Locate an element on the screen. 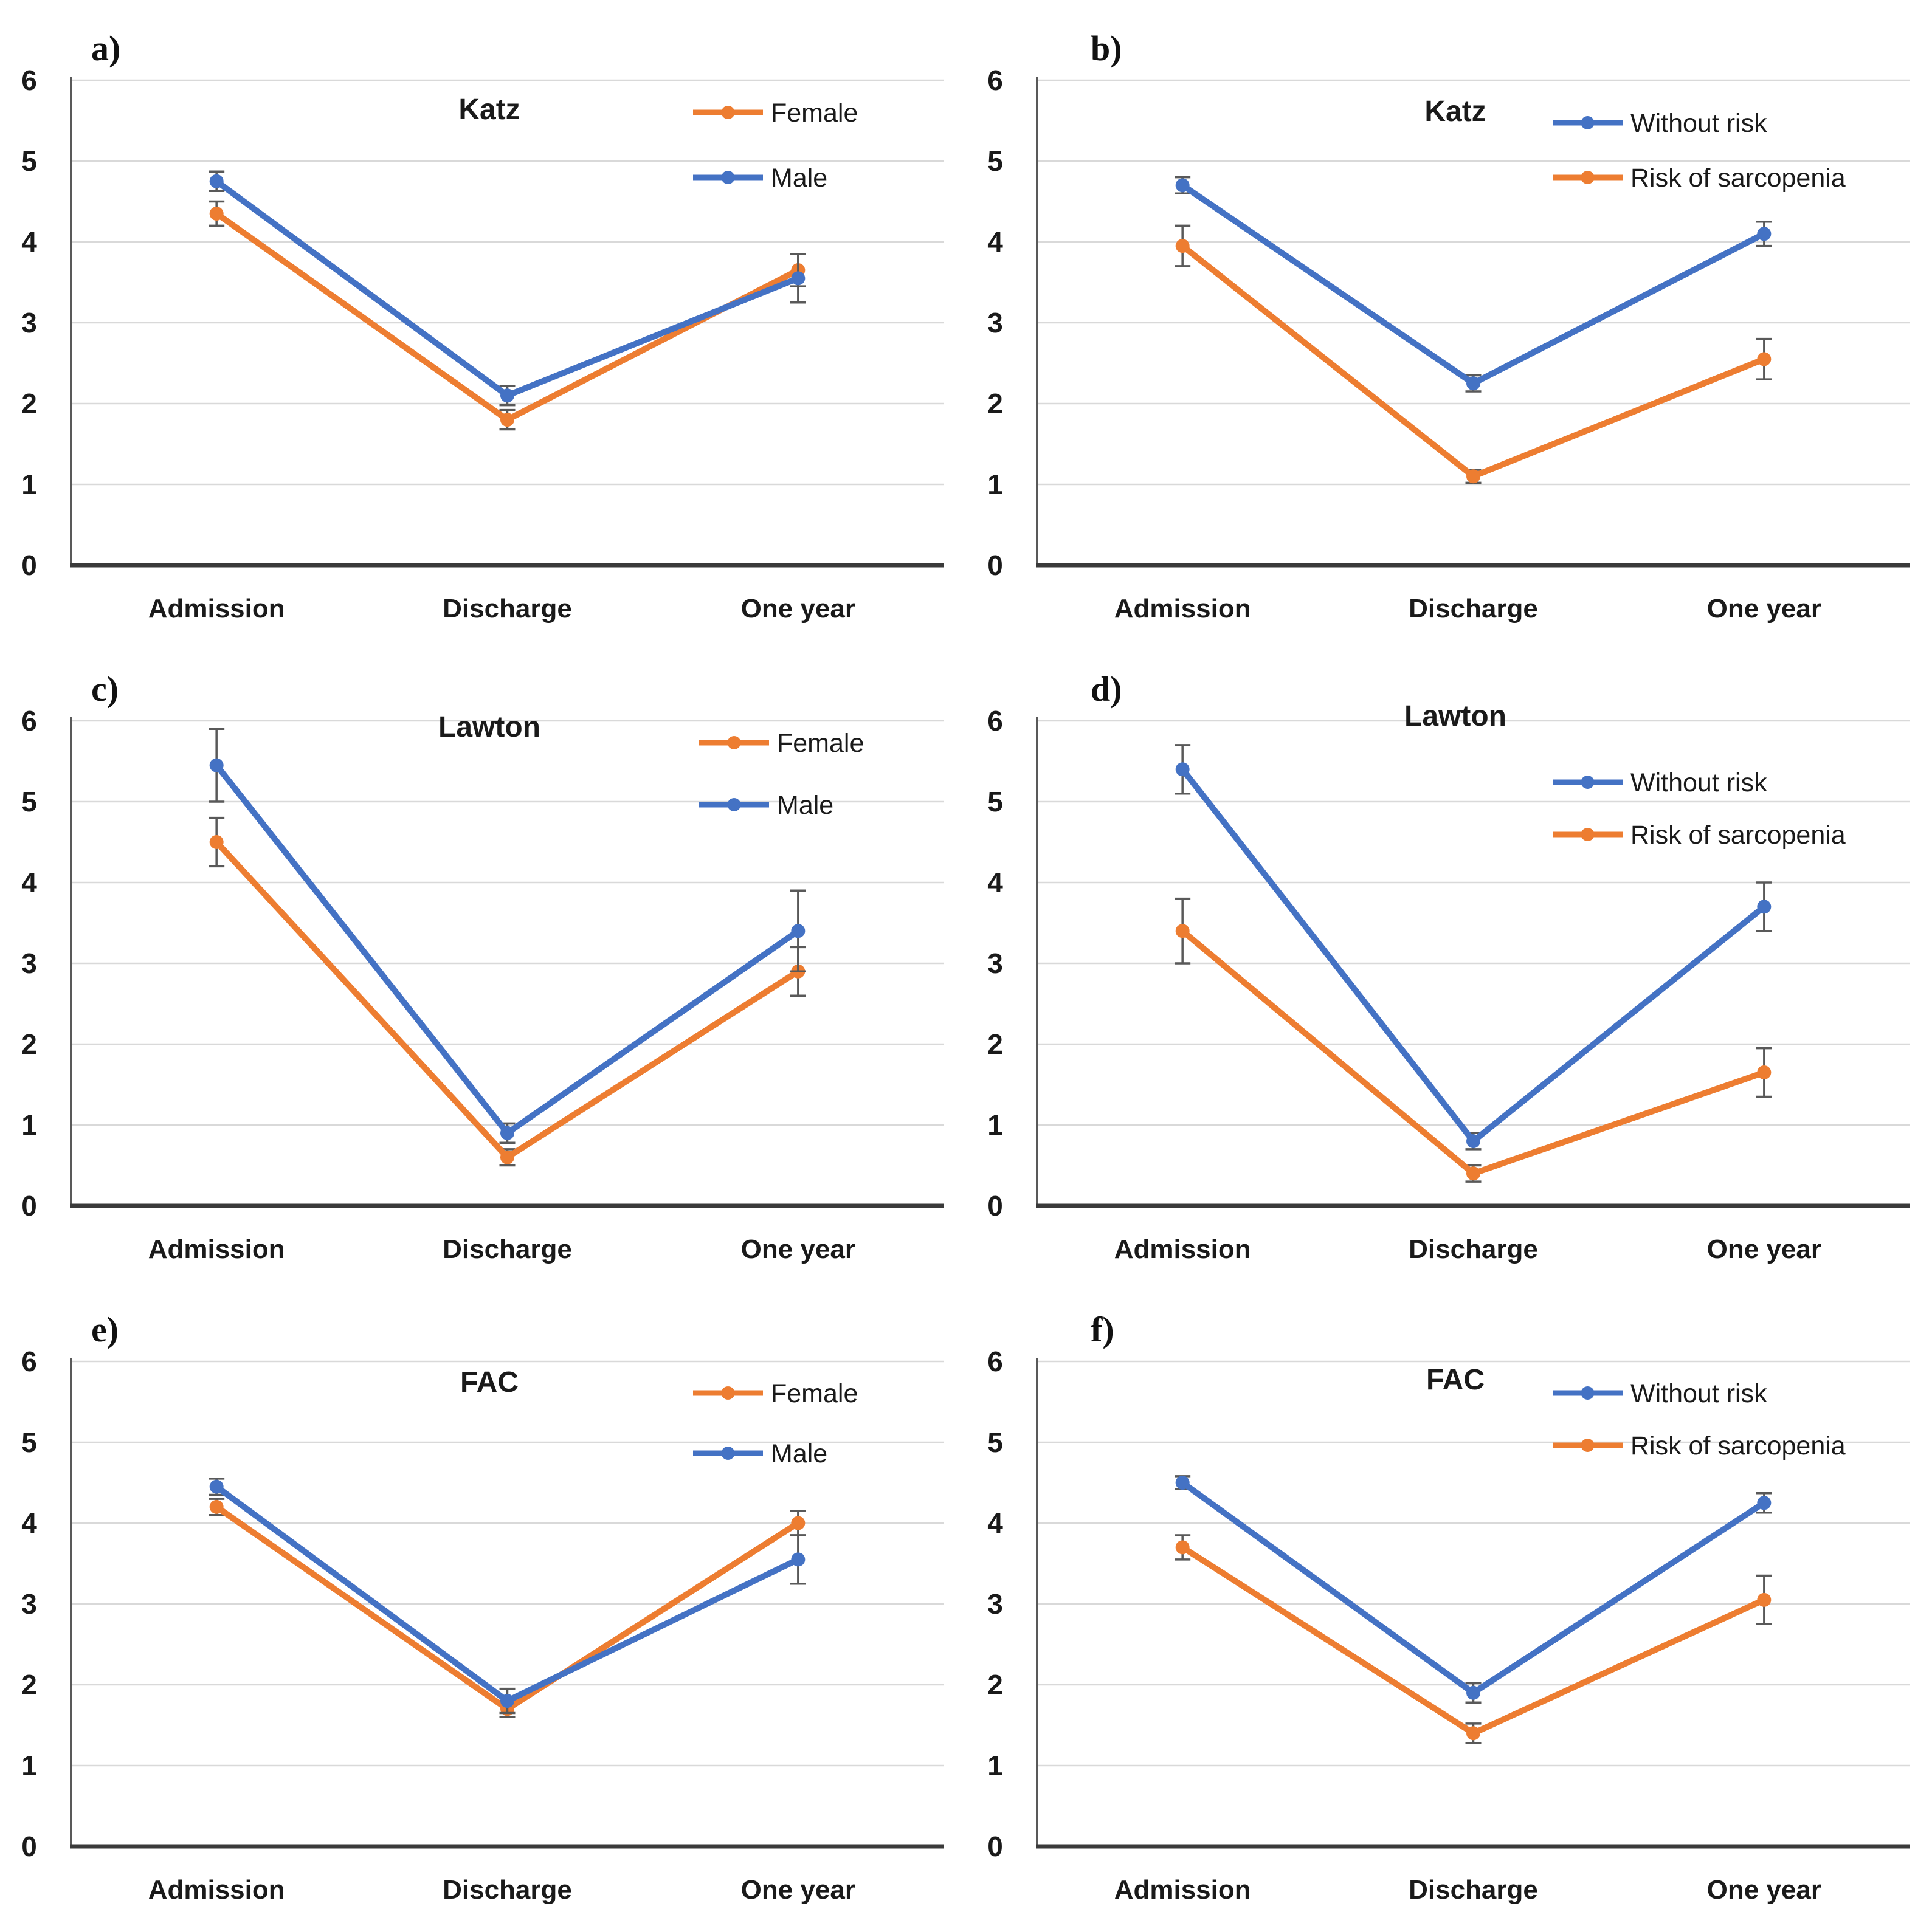 This screenshot has width=1932, height=1923. series-line-risk-of-sarcopenia is located at coordinates (1473, 1640).